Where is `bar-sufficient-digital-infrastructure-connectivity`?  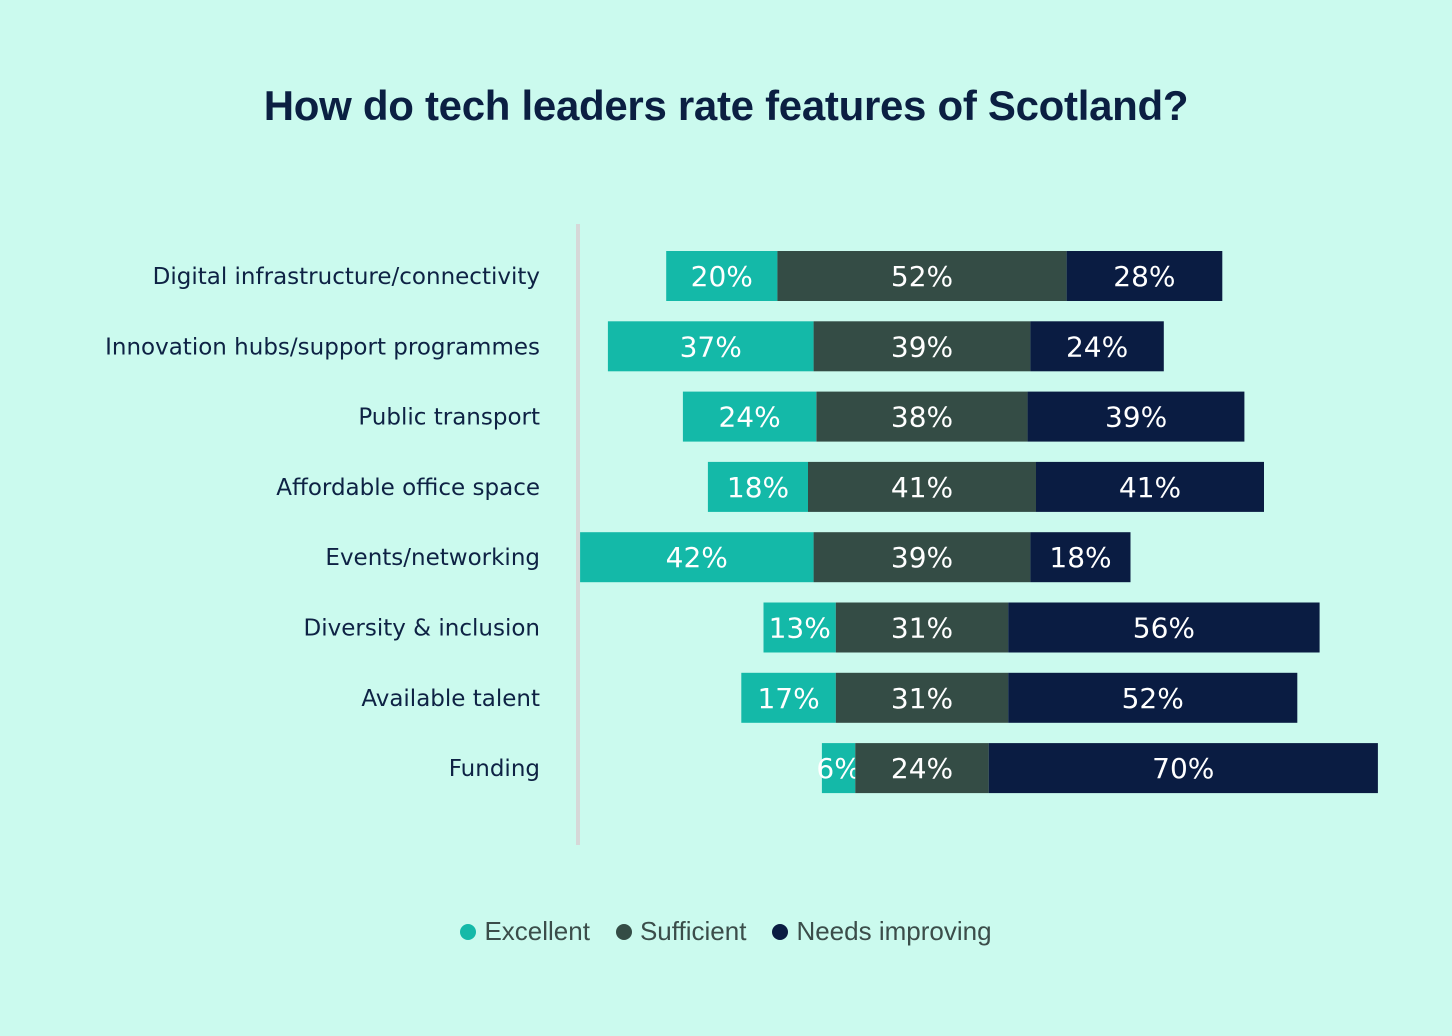
bar-sufficient-digital-infrastructure-connectivity is located at coordinates (922, 276).